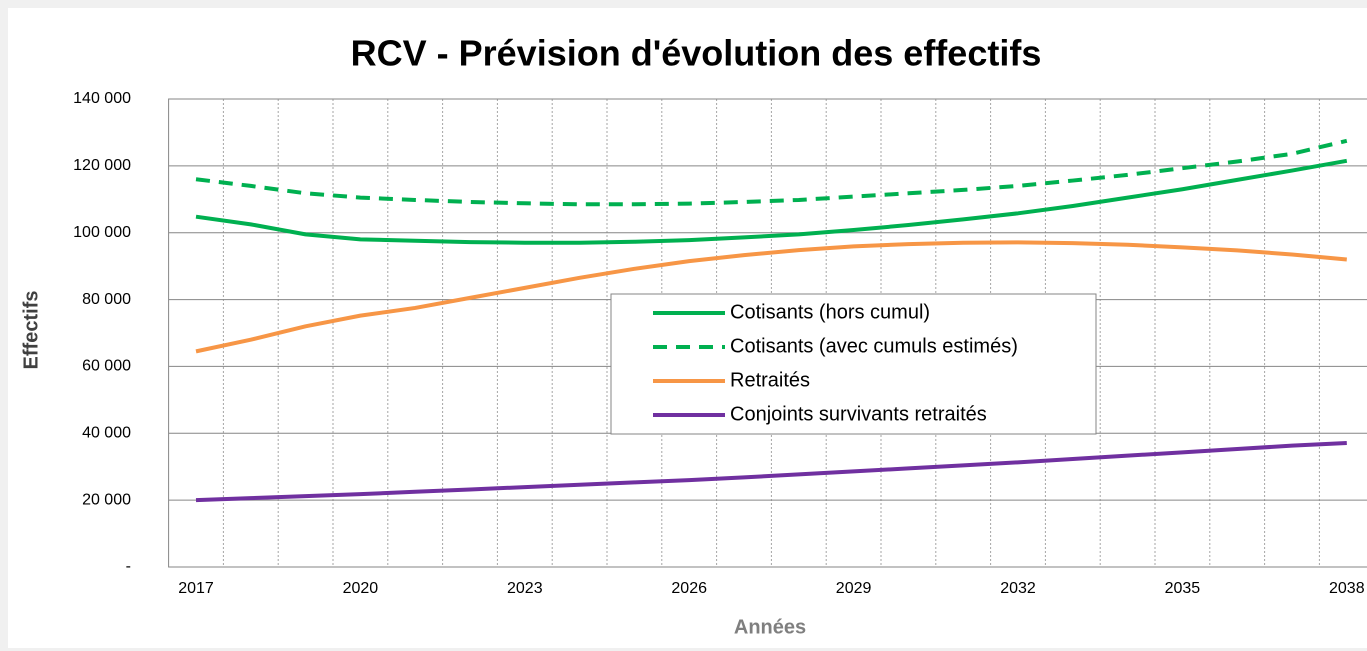  I want to click on x-tick-label: 2029, so click(854, 588).